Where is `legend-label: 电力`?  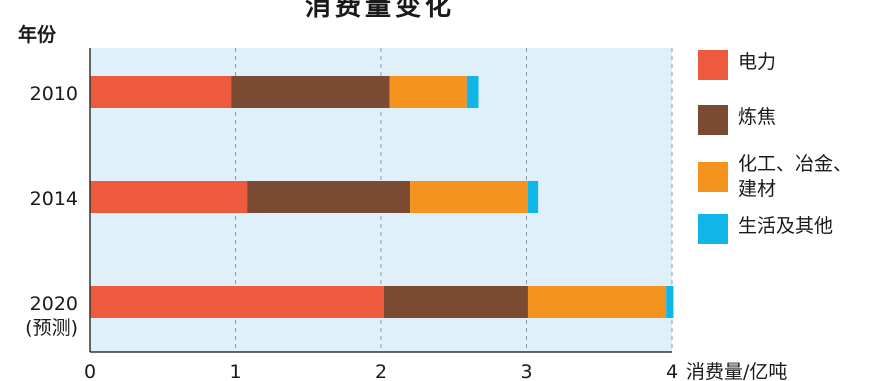 legend-label: 电力 is located at coordinates (757, 62).